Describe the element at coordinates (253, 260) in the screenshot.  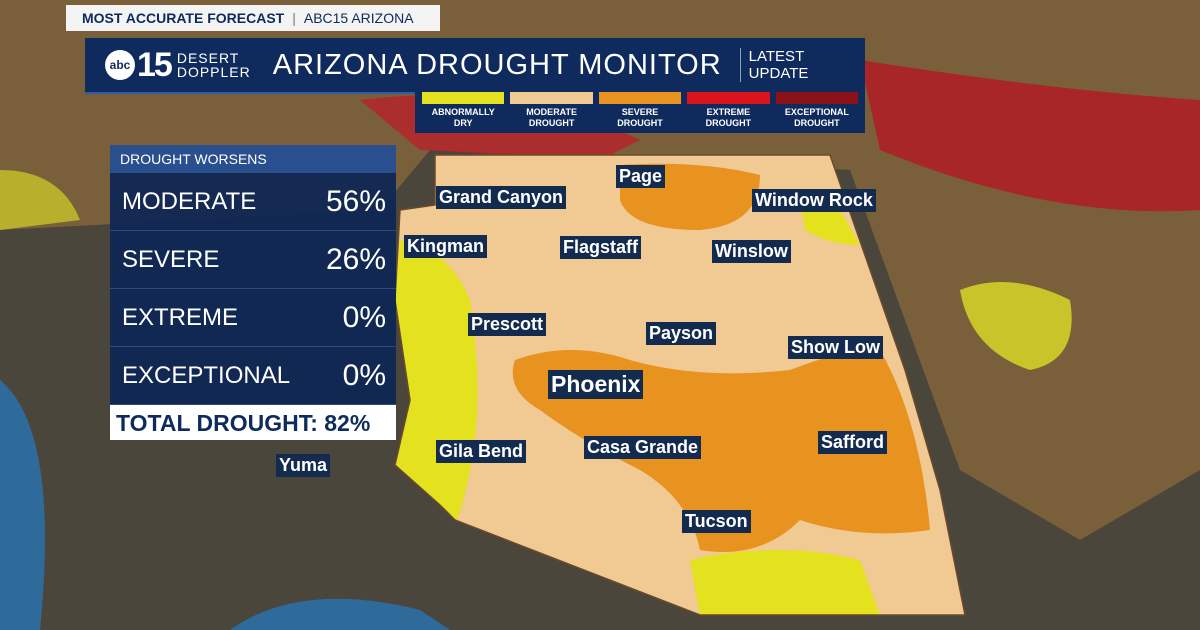
I see `stat-row: SEVERE 26%` at that location.